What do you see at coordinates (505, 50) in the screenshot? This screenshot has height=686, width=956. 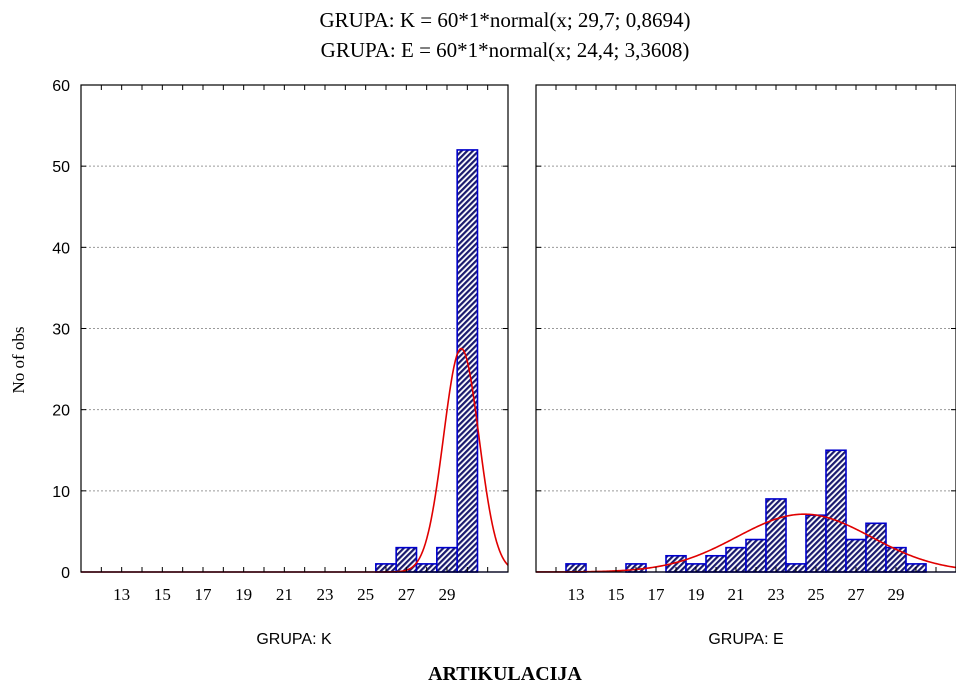 I see `chart-title-line-2: GRUPA: E = 60*1*normal(x; 24,4; 3,3608)` at bounding box center [505, 50].